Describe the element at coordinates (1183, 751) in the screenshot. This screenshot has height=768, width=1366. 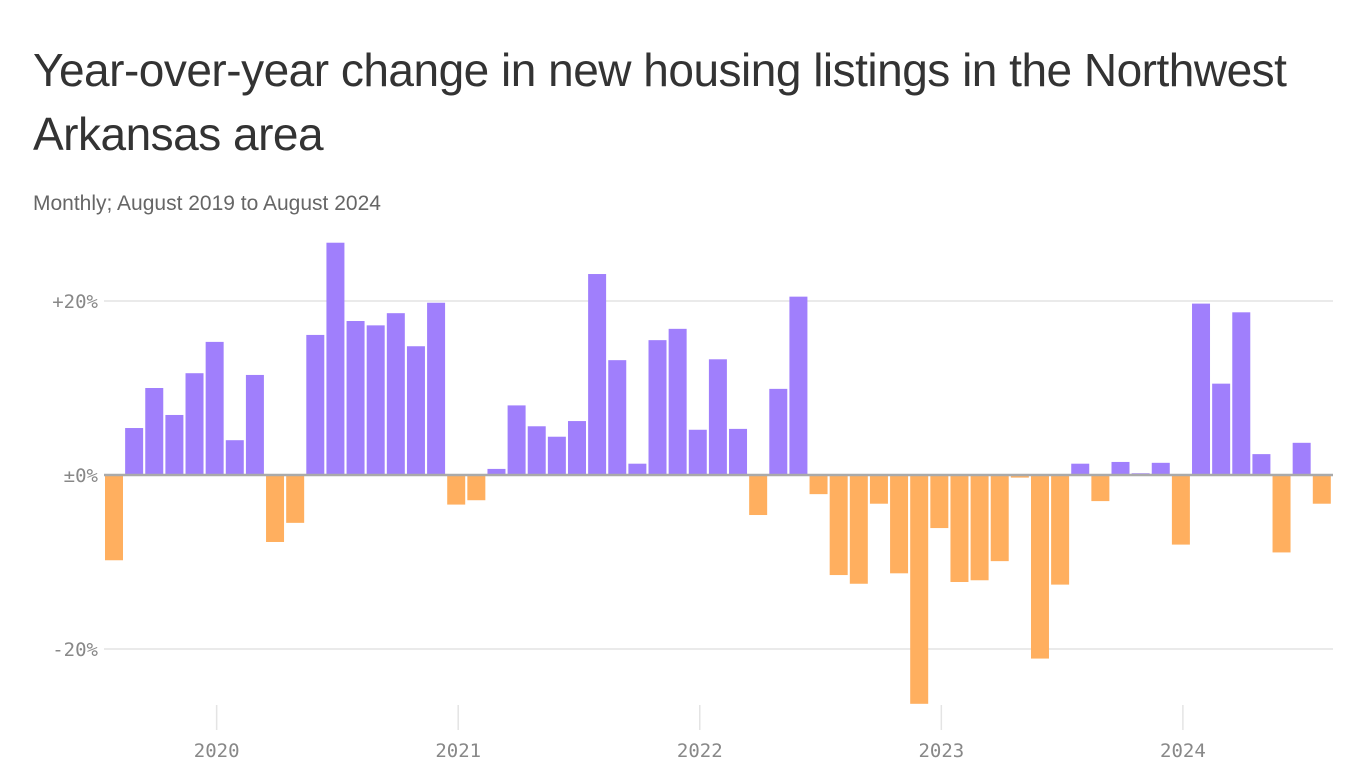
I see `x-tick-label: 2024` at that location.